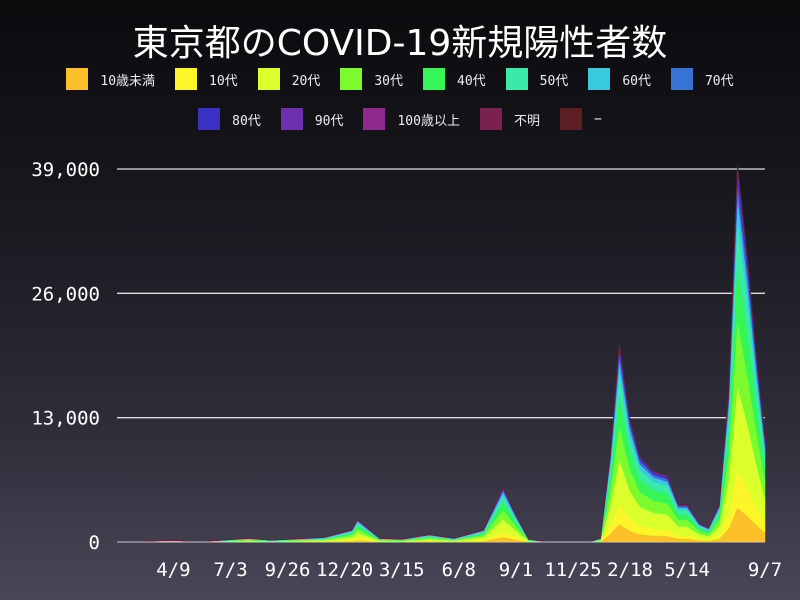 The height and width of the screenshot is (600, 800). I want to click on legend-label: 100歳以上, so click(428, 121).